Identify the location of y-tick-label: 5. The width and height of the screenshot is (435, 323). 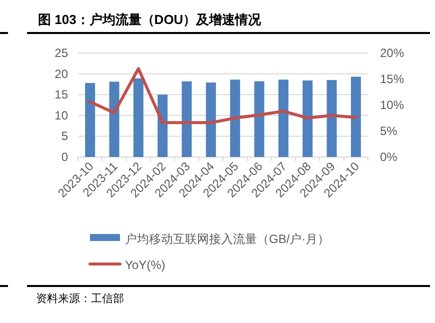
(64, 136).